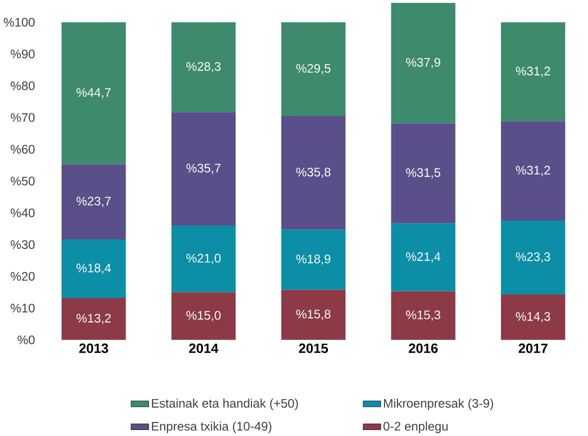 This screenshot has width=588, height=436. What do you see at coordinates (22, 244) in the screenshot?
I see `y-tick-label: %30` at bounding box center [22, 244].